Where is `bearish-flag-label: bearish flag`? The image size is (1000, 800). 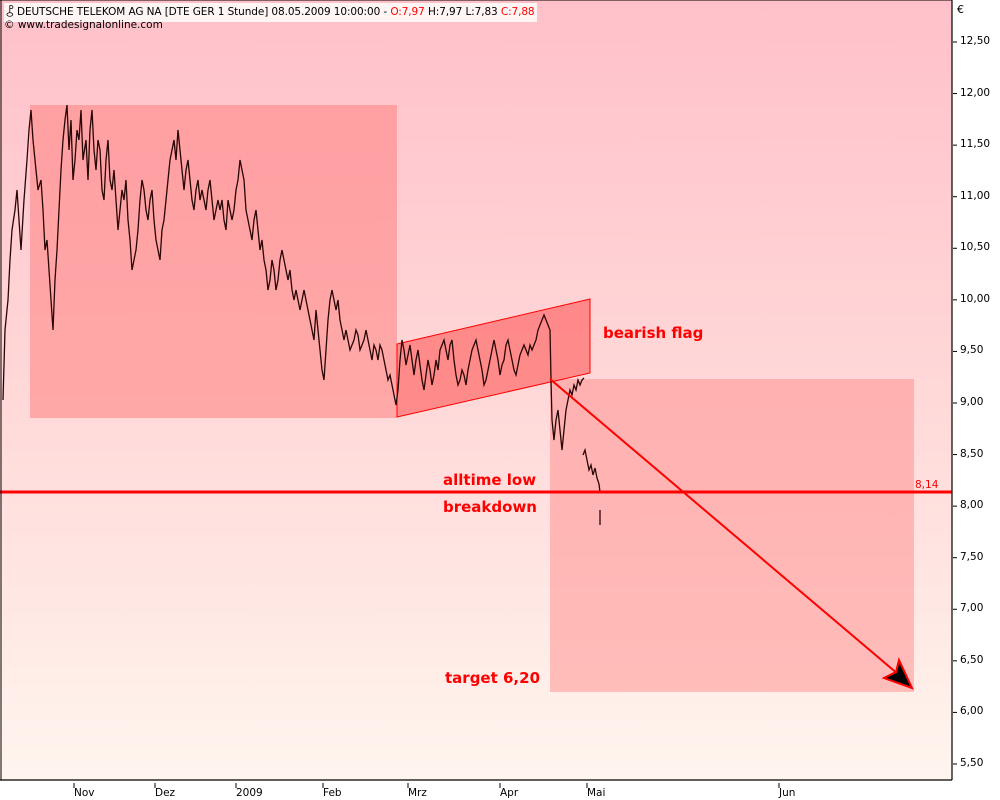 bearish-flag-label: bearish flag is located at coordinates (653, 333).